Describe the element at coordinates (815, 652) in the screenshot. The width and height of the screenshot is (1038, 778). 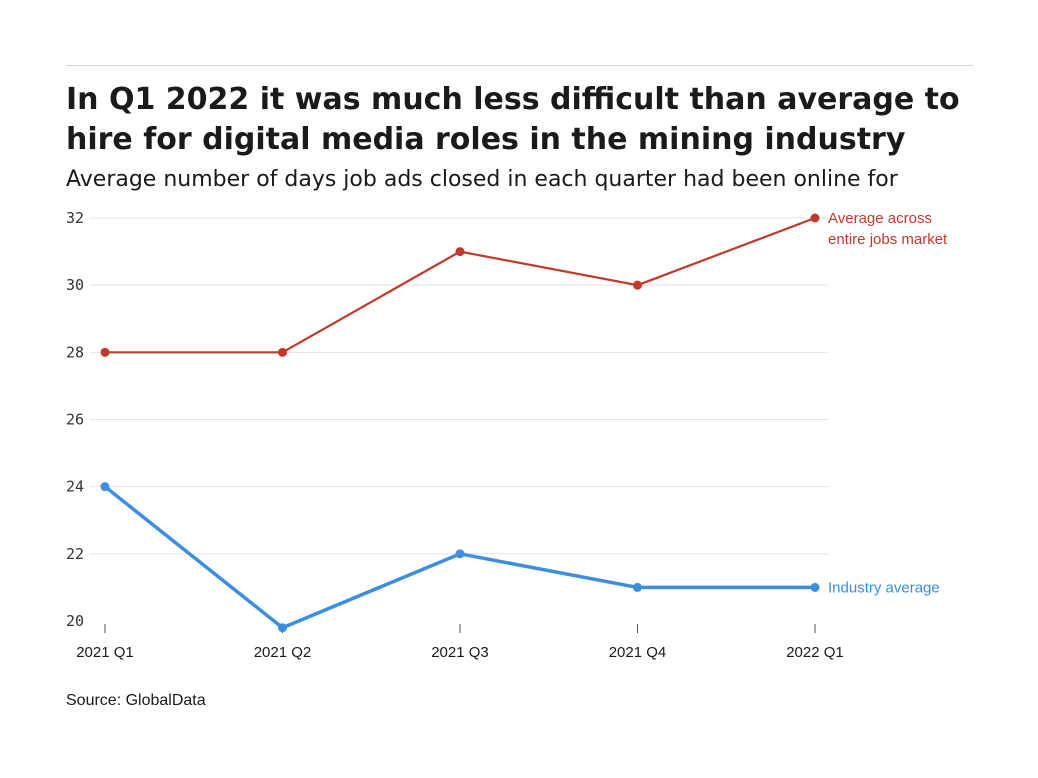
I see `x-tick-label: 2022 Q1` at that location.